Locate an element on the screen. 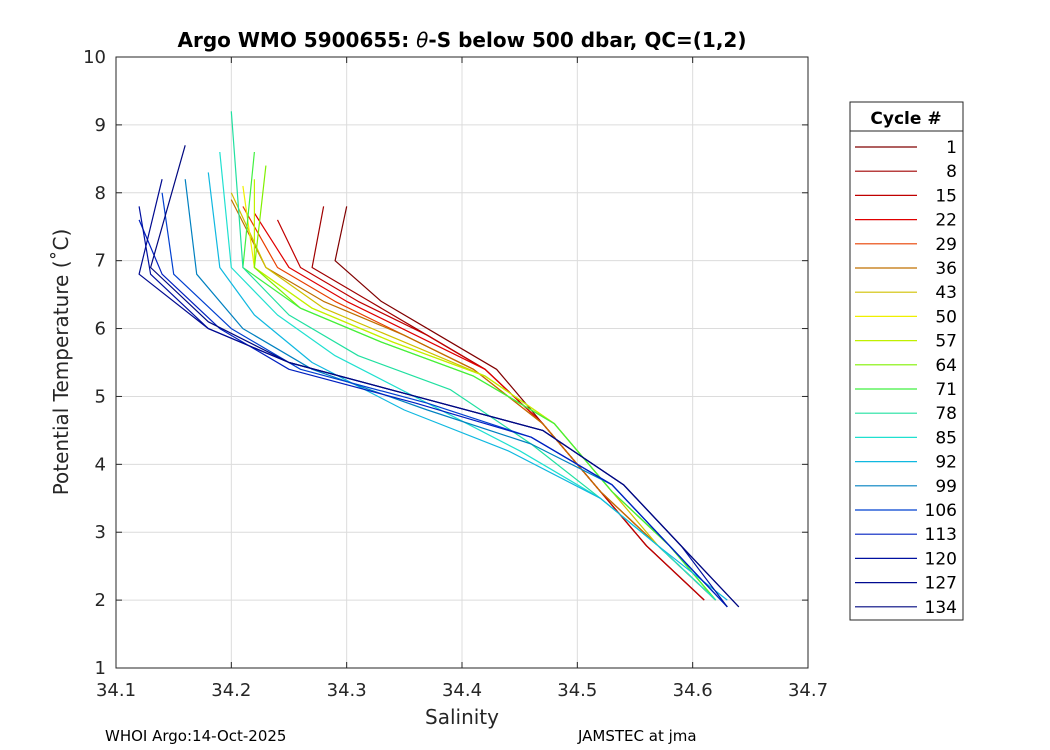  x-tick-label: 34.5 is located at coordinates (577, 690).